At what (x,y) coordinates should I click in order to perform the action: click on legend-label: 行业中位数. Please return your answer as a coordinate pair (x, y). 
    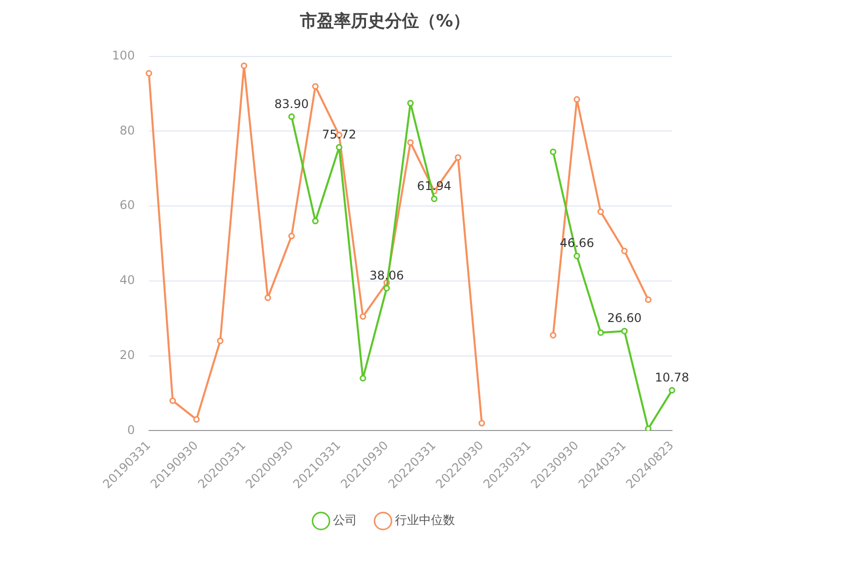
    Looking at the image, I should click on (425, 520).